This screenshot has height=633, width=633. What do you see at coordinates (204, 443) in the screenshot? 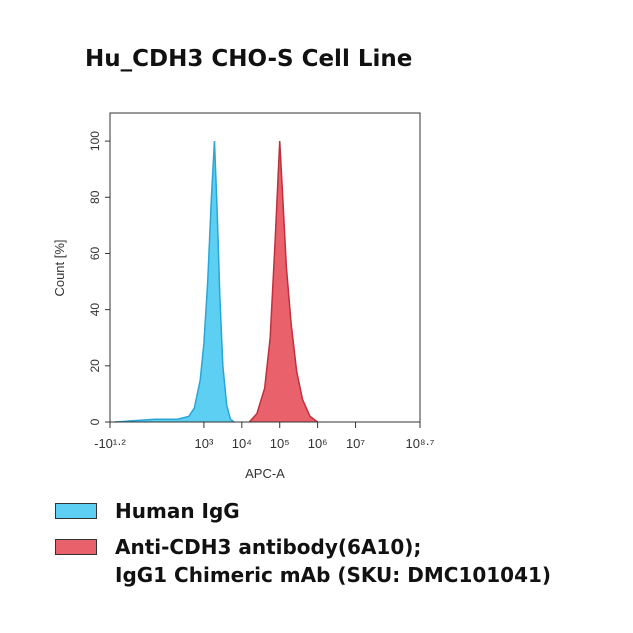
I see `x-tick-label: 10³` at bounding box center [204, 443].